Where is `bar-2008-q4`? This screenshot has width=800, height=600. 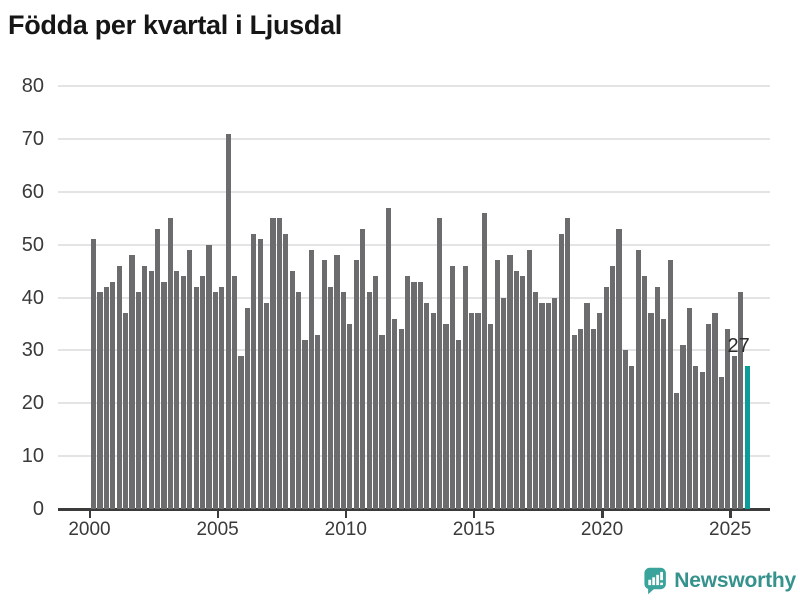 bar-2008-q4 is located at coordinates (318, 421).